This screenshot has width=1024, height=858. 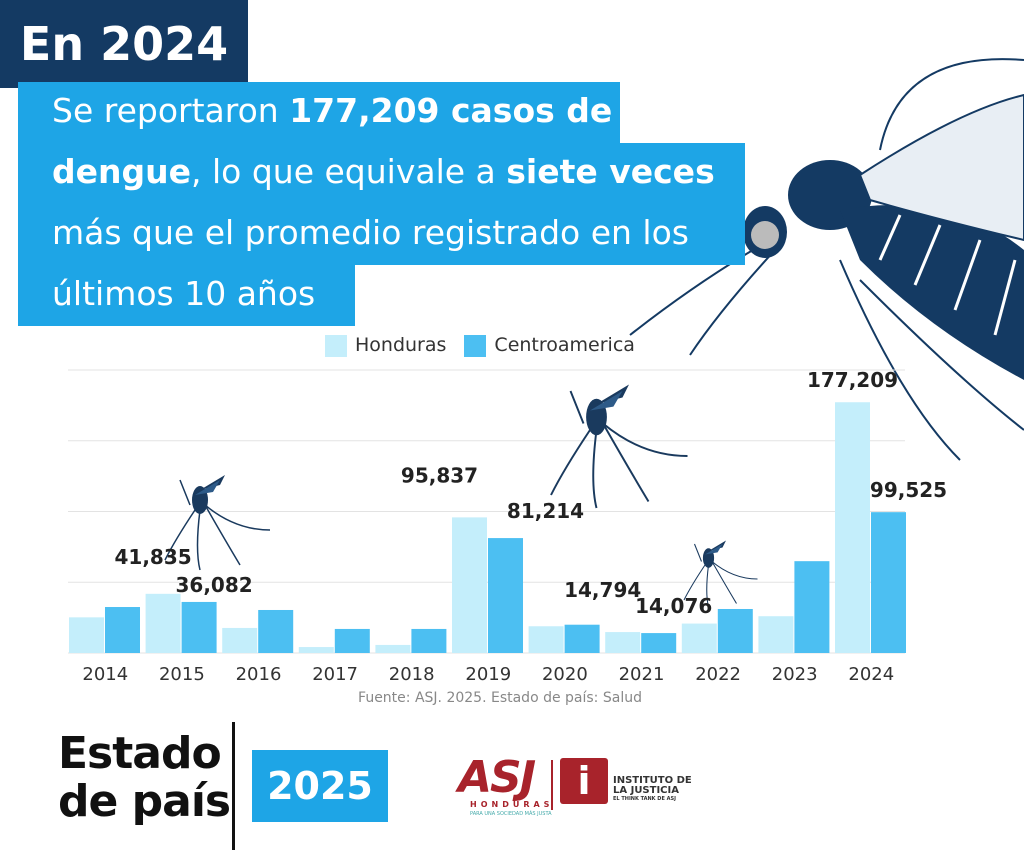 I want to click on x-tick-label: 2017, so click(x=335, y=674).